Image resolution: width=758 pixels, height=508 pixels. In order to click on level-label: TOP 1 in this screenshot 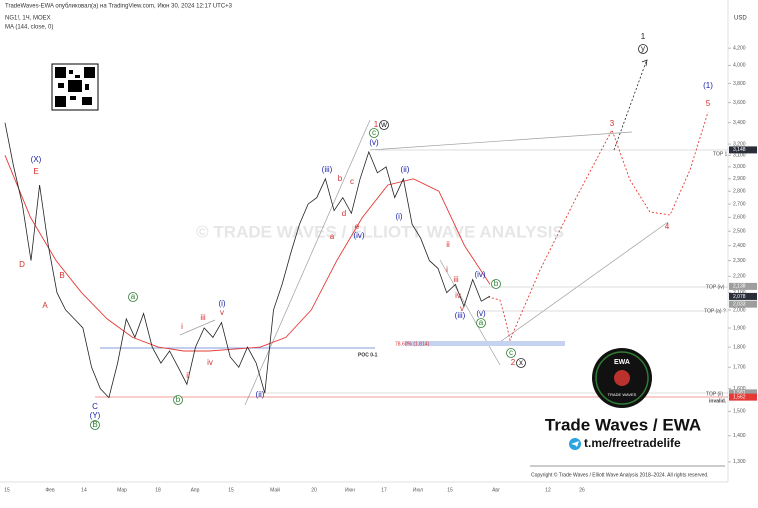, I will do `click(720, 154)`.